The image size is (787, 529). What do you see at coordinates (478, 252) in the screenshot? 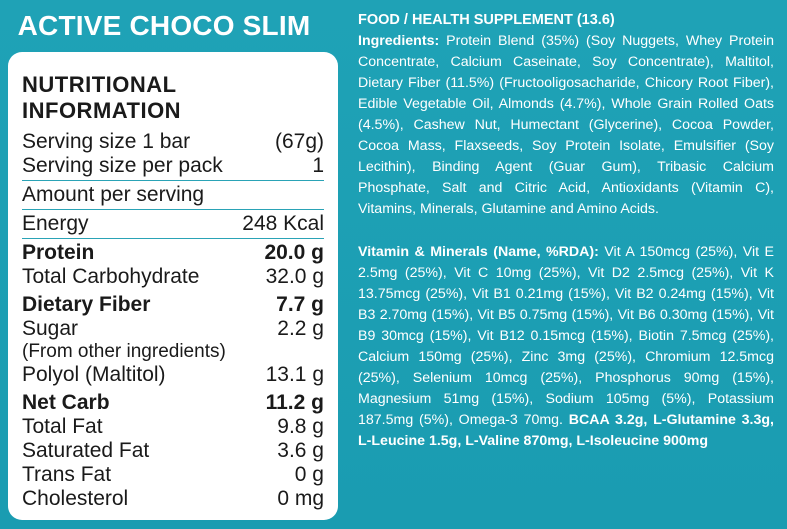
I see `vitamins-label: Vitamin & Minerals (Name, %RDA):` at bounding box center [478, 252].